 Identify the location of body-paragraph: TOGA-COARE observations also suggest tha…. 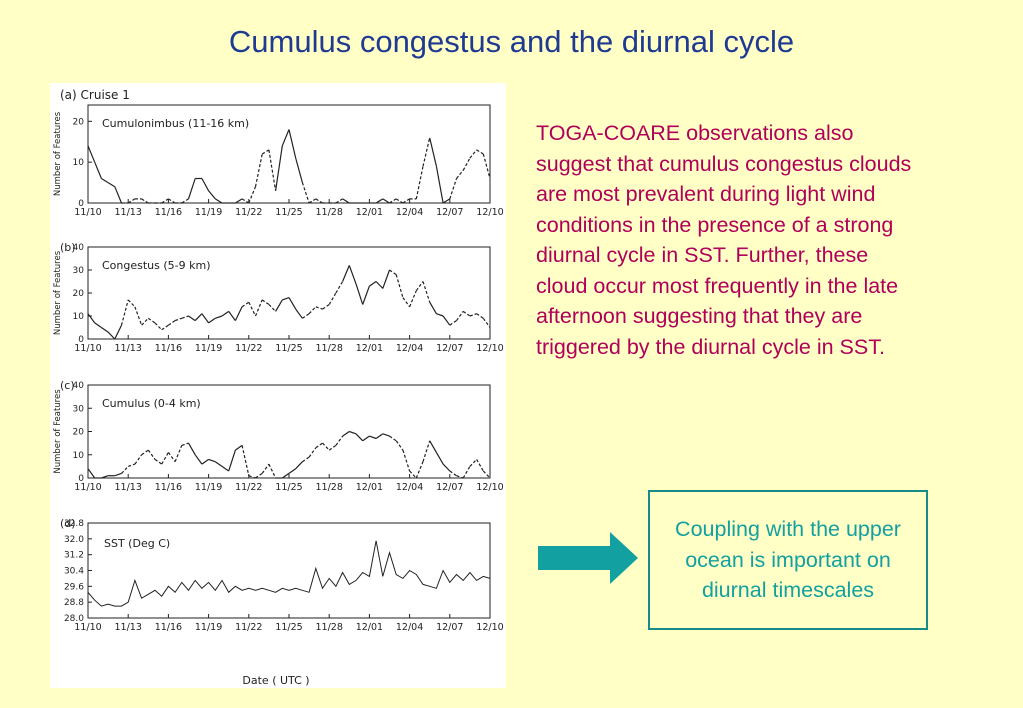
(724, 240).